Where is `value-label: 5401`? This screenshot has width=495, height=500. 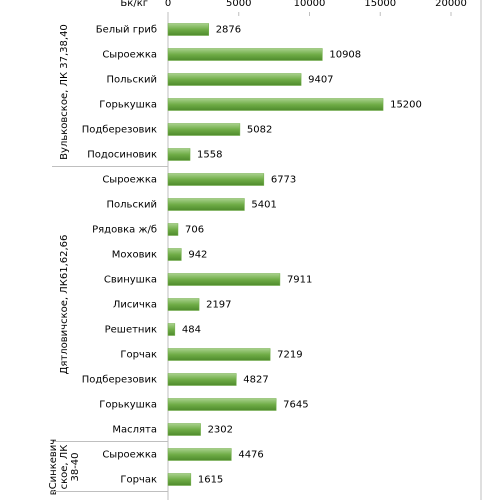 value-label: 5401 is located at coordinates (263, 205).